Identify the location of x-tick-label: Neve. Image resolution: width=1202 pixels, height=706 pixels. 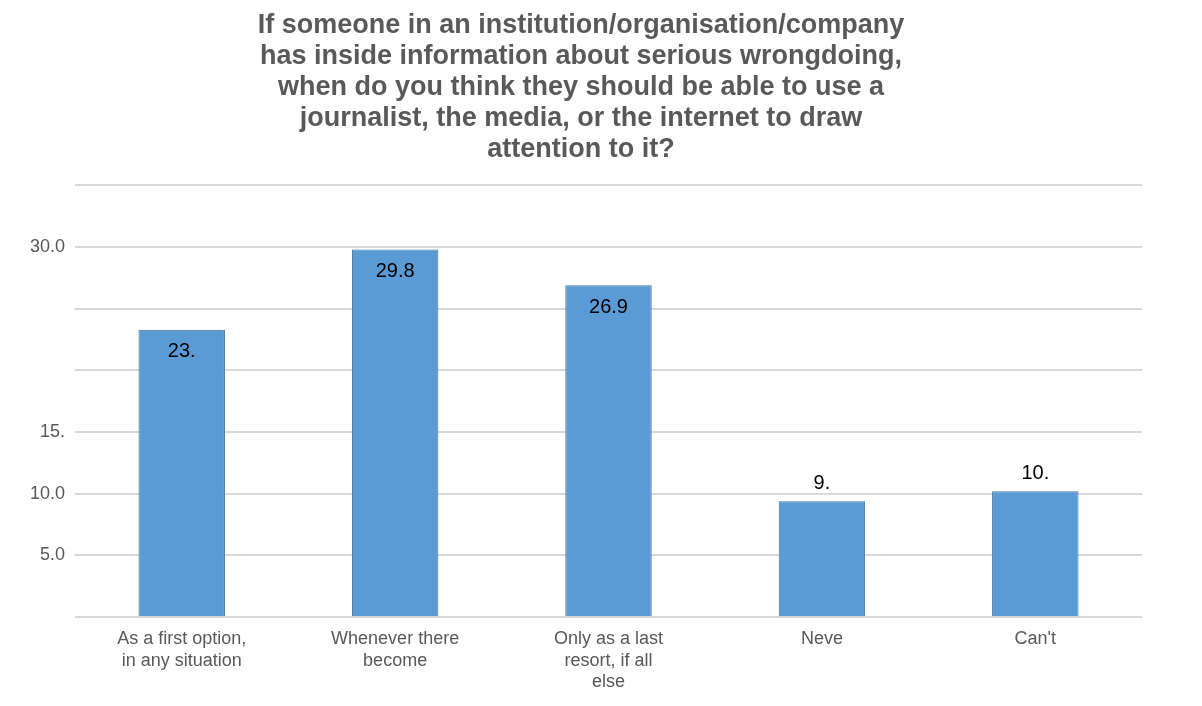
(821, 637).